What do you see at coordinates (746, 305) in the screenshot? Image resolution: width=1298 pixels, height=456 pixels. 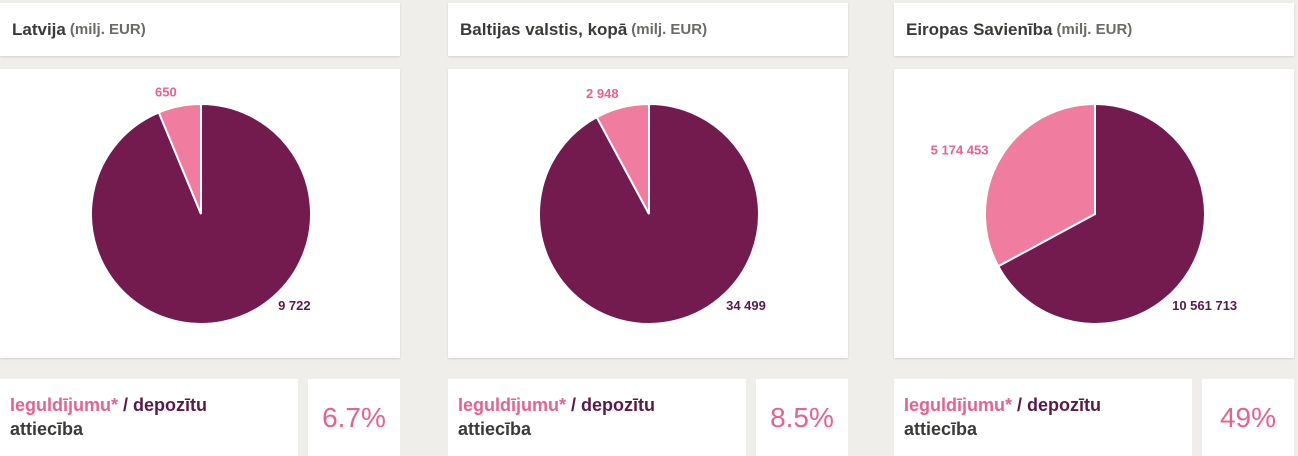 I see `slice-label-deposits: 34 499` at bounding box center [746, 305].